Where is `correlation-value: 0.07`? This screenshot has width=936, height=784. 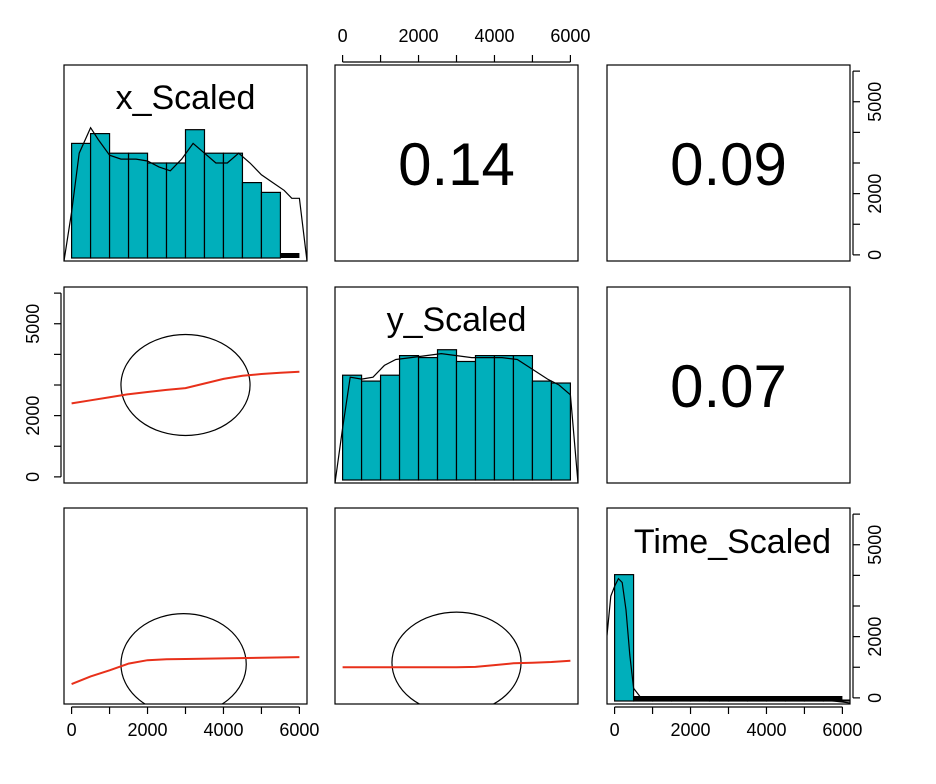 correlation-value: 0.07 is located at coordinates (728, 386).